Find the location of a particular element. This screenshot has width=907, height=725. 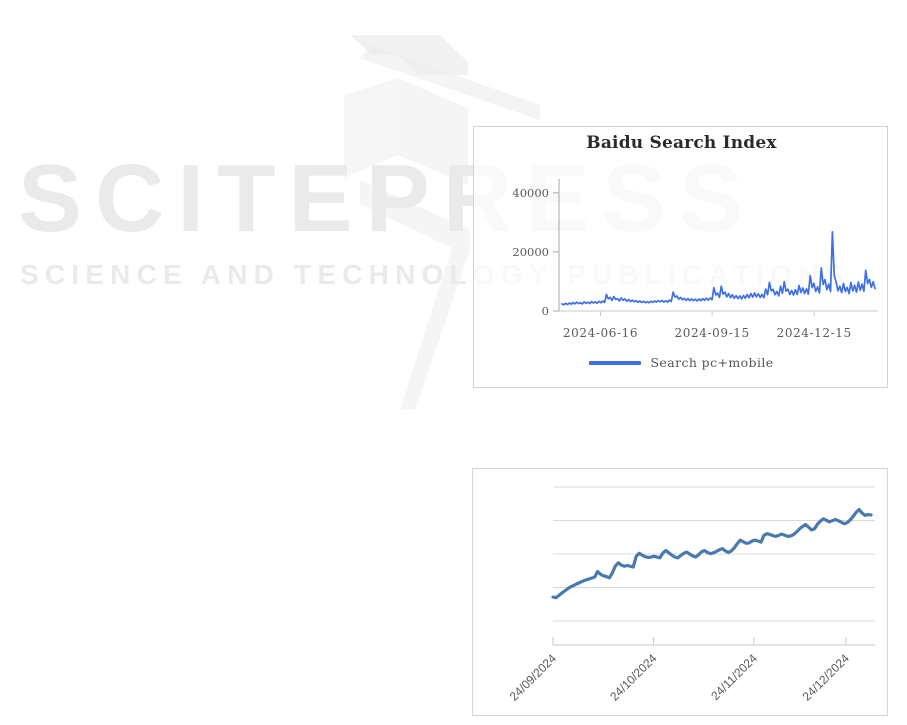

chart-legend: Search pc+mobile is located at coordinates (681, 362).